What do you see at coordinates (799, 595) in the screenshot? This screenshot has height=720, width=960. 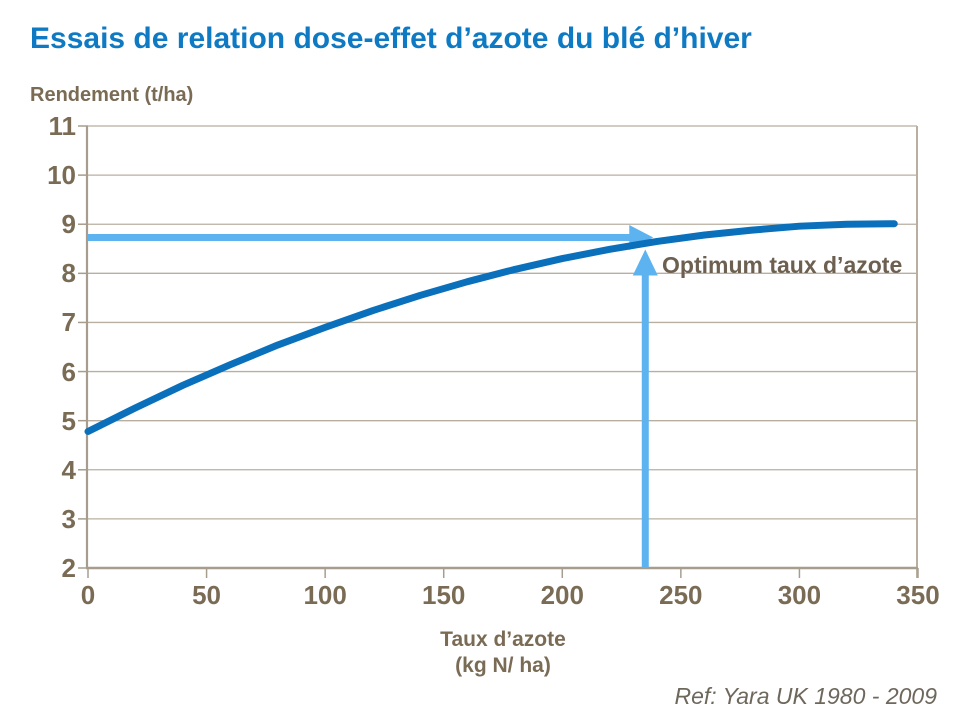 I see `x-tick-label-300: 300` at bounding box center [799, 595].